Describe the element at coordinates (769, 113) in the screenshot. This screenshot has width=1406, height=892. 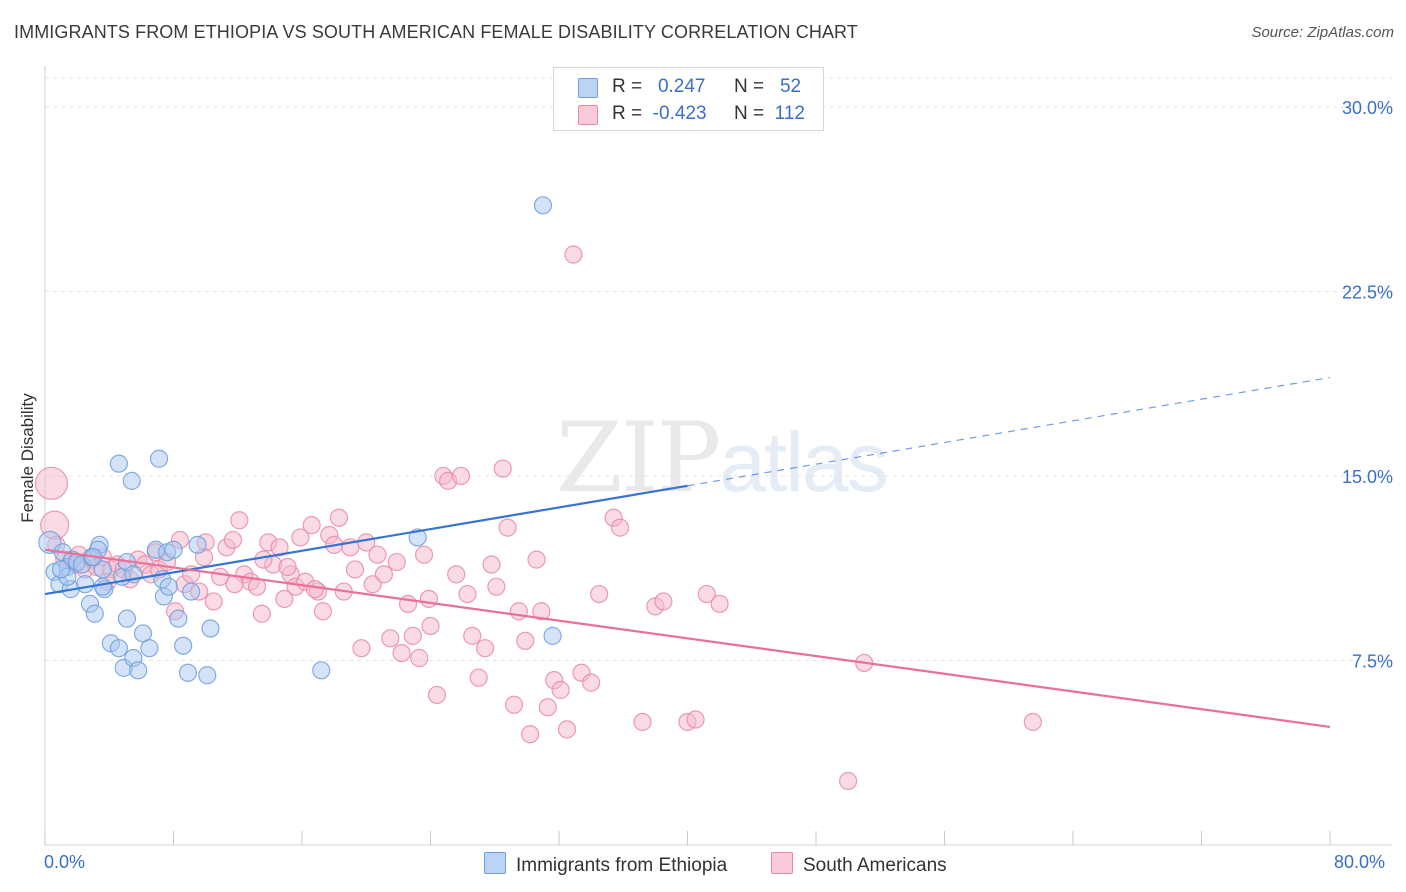
I see `legend-n-south-americans: N = 112` at that location.